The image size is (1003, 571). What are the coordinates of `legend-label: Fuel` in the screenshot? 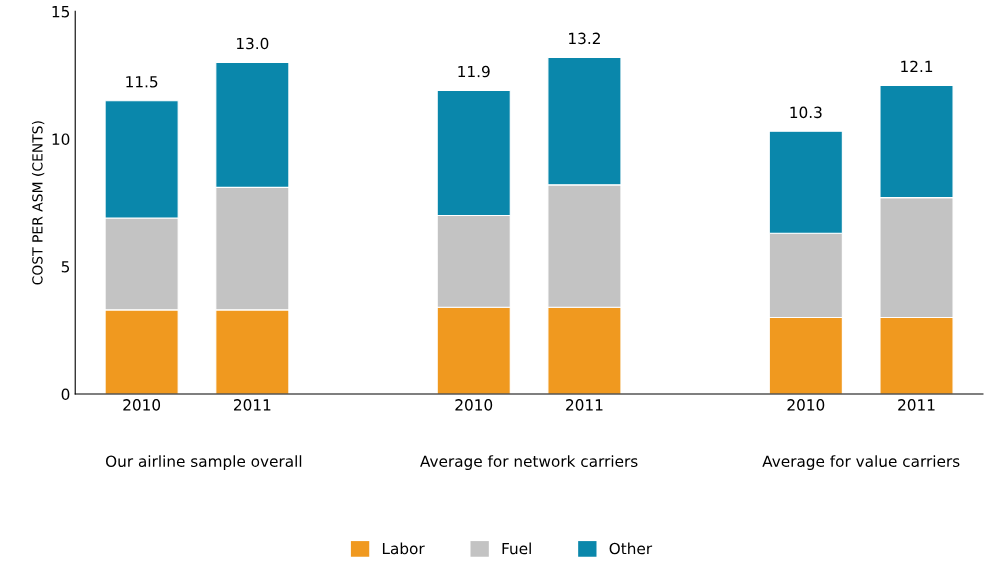 It's located at (516, 548).